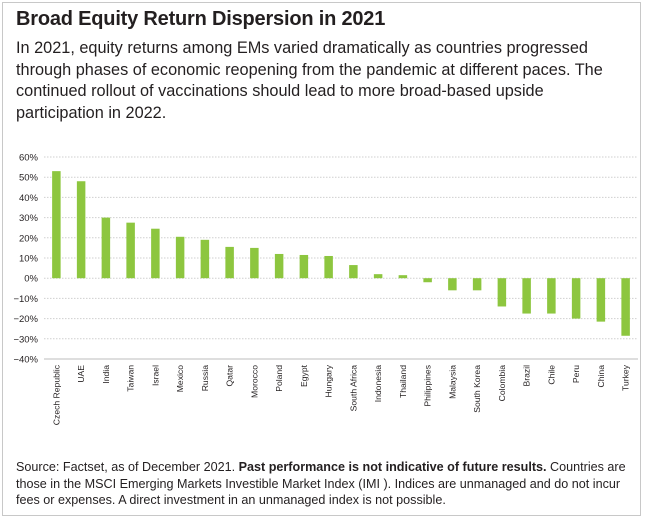 This screenshot has height=520, width=645. I want to click on x-tick-label: Indonesia, so click(378, 383).